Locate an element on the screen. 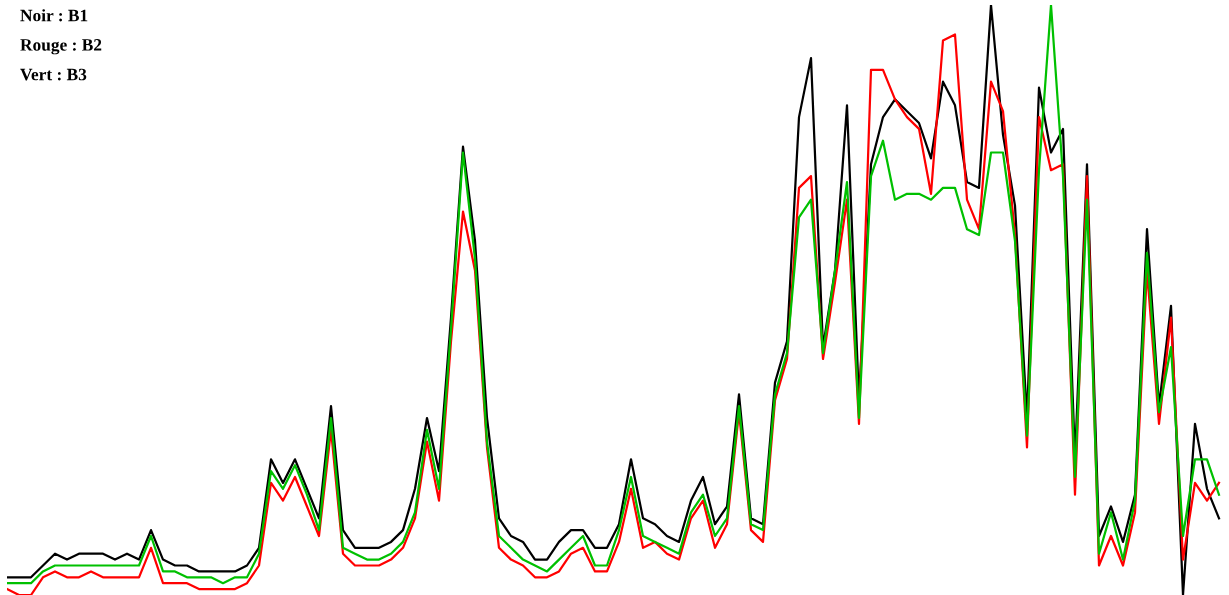 This screenshot has height=595, width=1229. annotation: Noir : B1 is located at coordinates (54, 15).